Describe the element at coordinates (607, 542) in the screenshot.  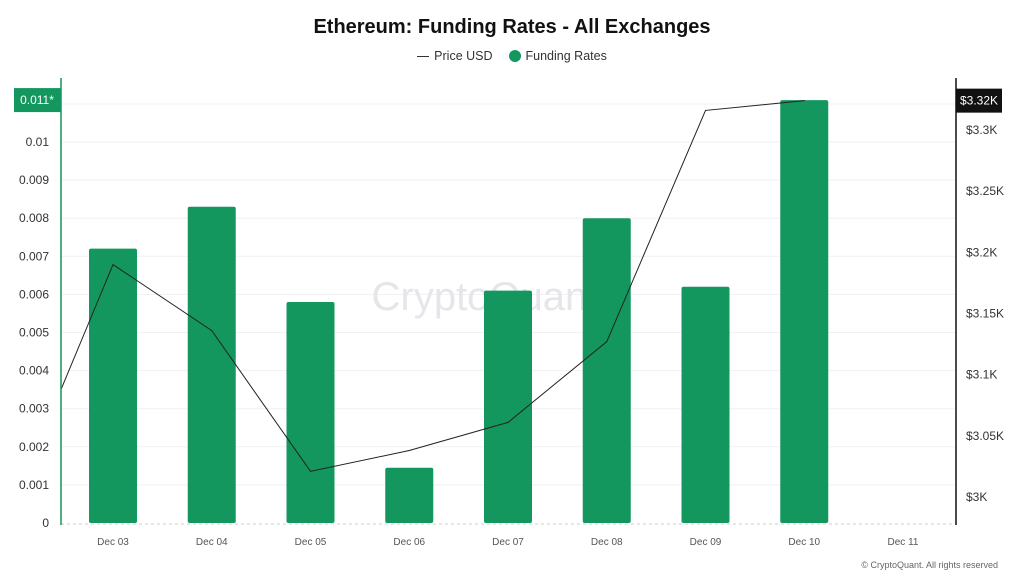
I see `x-tick-label: Dec 08` at that location.